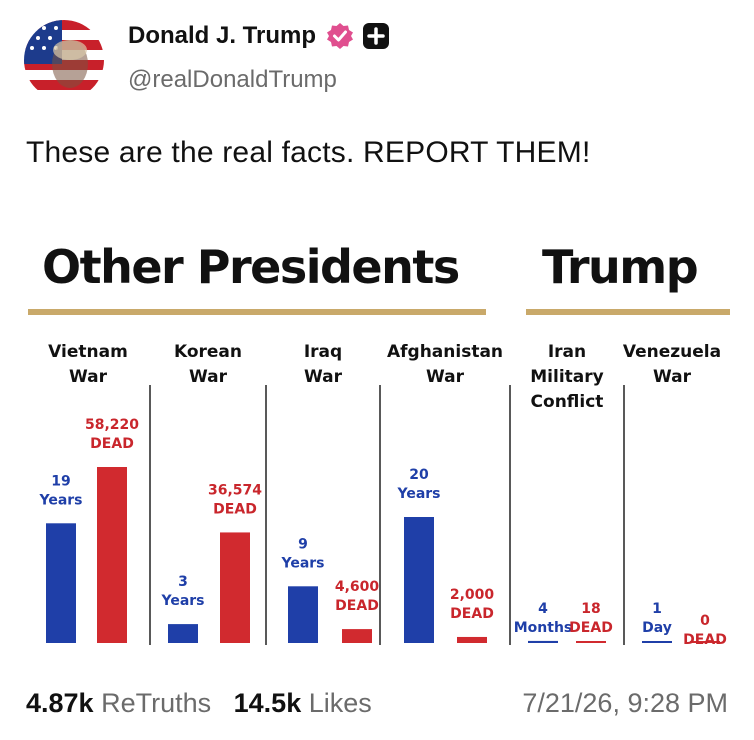  I want to click on retruths-count: 4.87k, so click(60, 703).